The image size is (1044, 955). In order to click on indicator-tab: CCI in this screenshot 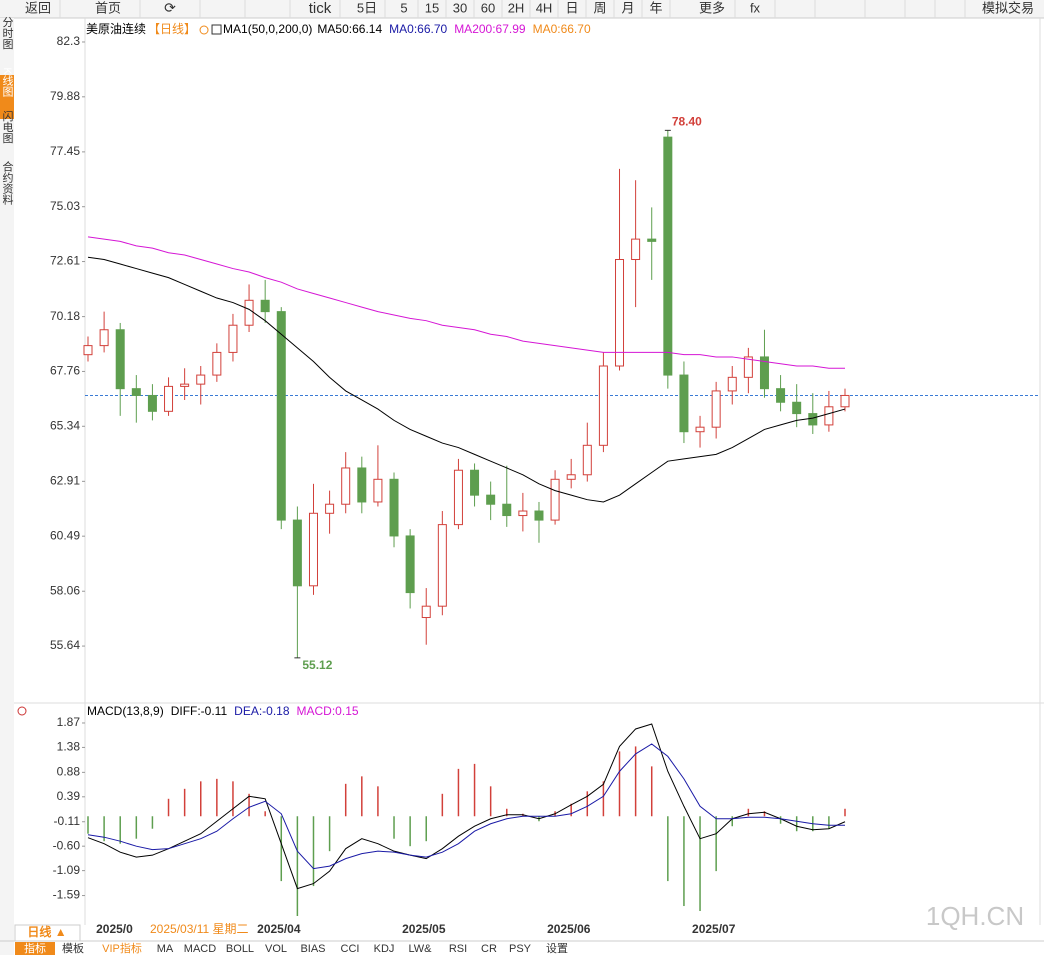, I will do `click(350, 949)`.